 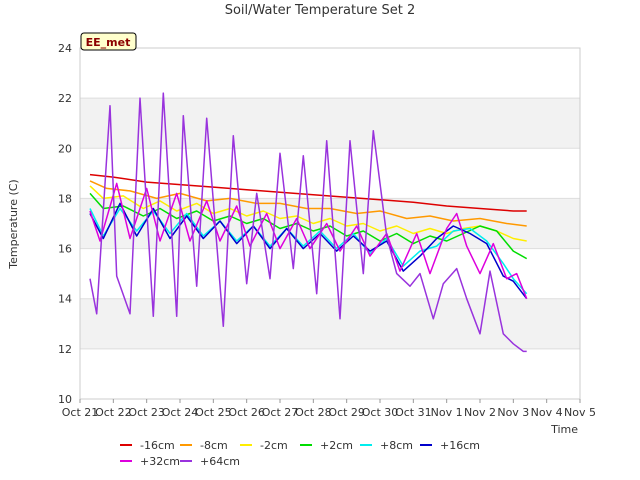 I want to click on y-axis-label: Temperature (C), so click(x=13, y=224).